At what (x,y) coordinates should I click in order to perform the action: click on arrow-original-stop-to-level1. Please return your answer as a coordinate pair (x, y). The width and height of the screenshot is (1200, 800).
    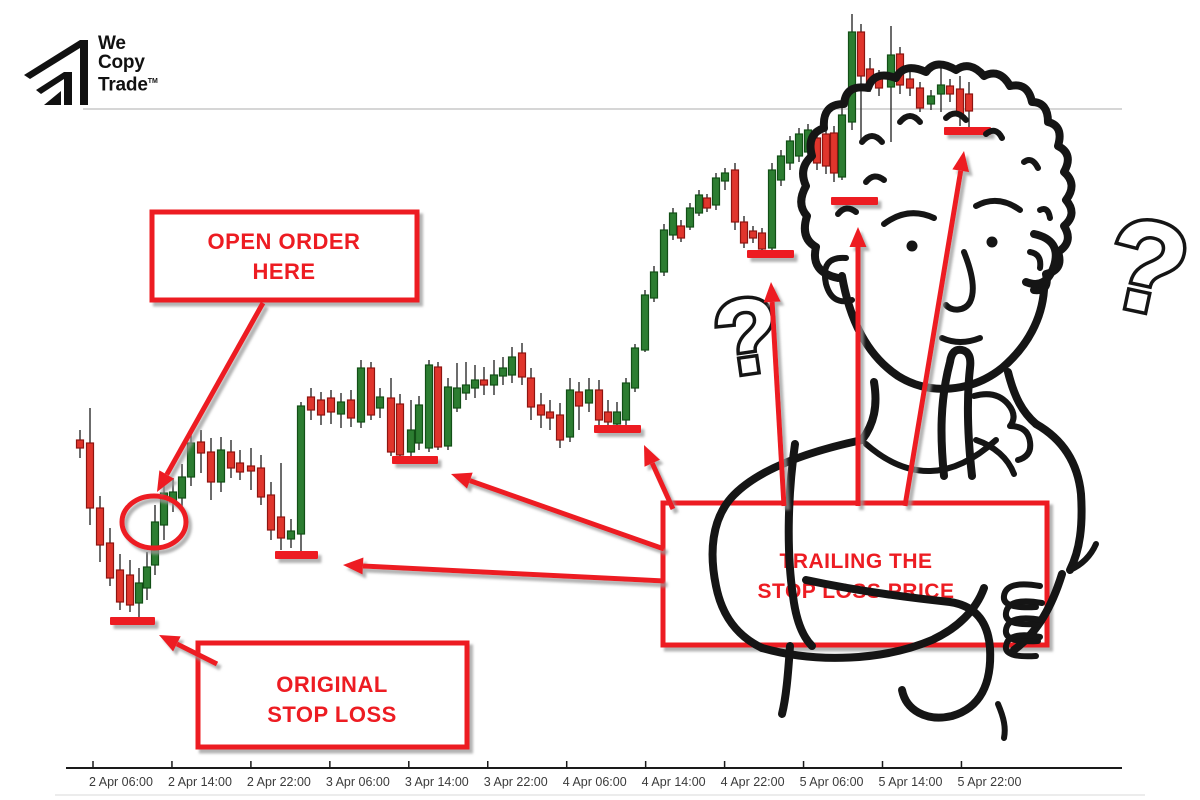
    Looking at the image, I should click on (189, 651).